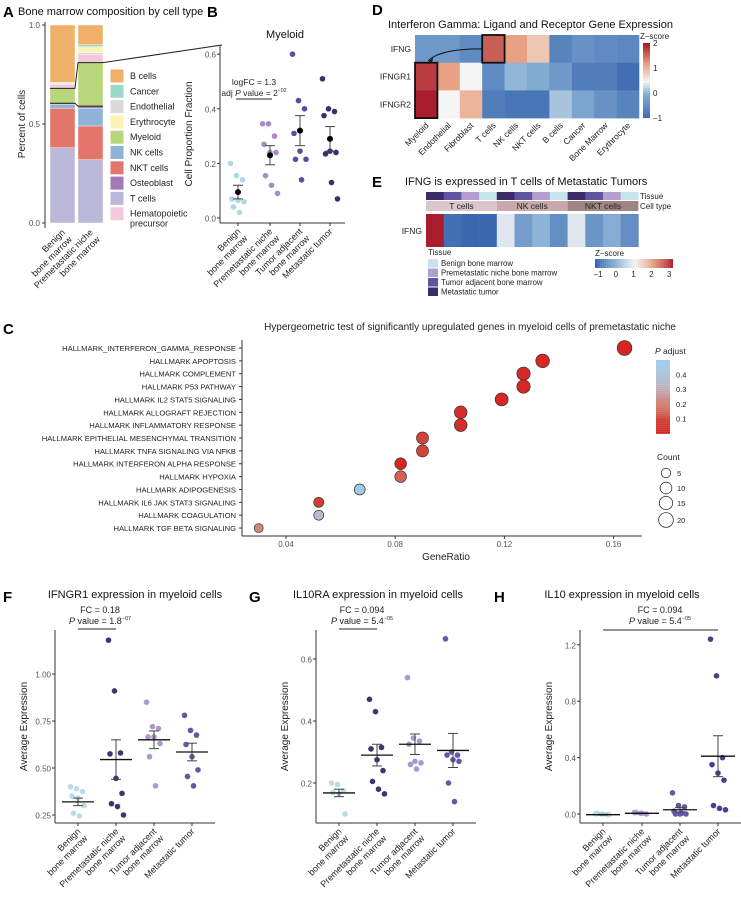 The height and width of the screenshot is (900, 741). What do you see at coordinates (22, 124) in the screenshot?
I see `y-axis-label: Percent of cells` at bounding box center [22, 124].